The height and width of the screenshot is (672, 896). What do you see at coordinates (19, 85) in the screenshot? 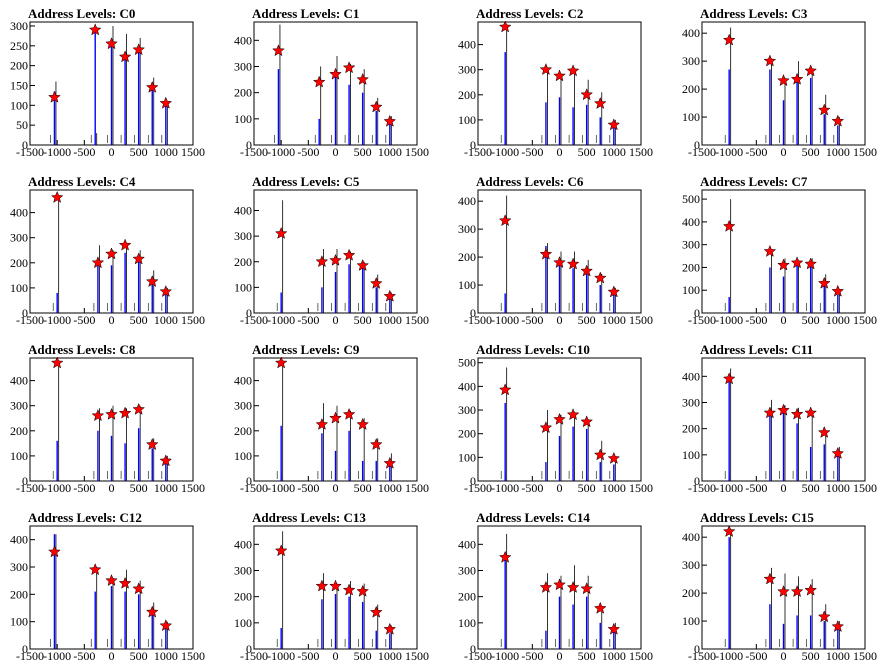
I see `y-tick-label: 150` at bounding box center [19, 85].